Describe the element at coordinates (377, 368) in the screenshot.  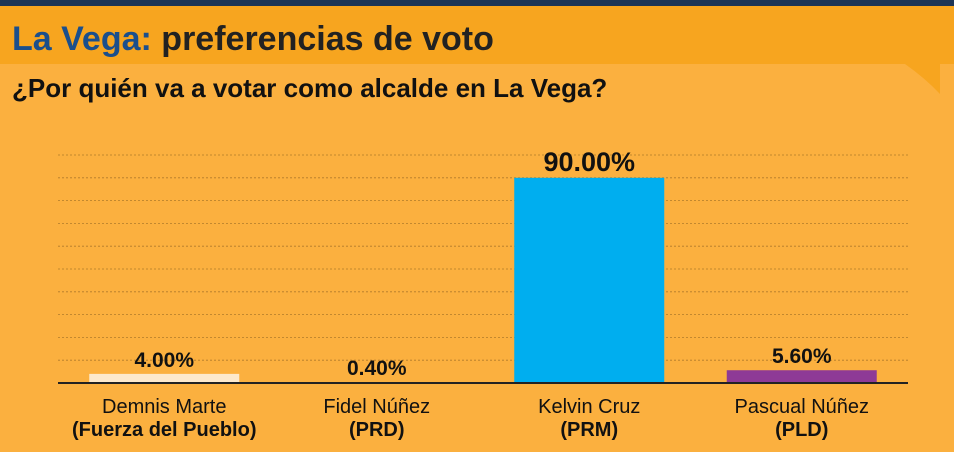
I see `value-label: 0.40%` at that location.